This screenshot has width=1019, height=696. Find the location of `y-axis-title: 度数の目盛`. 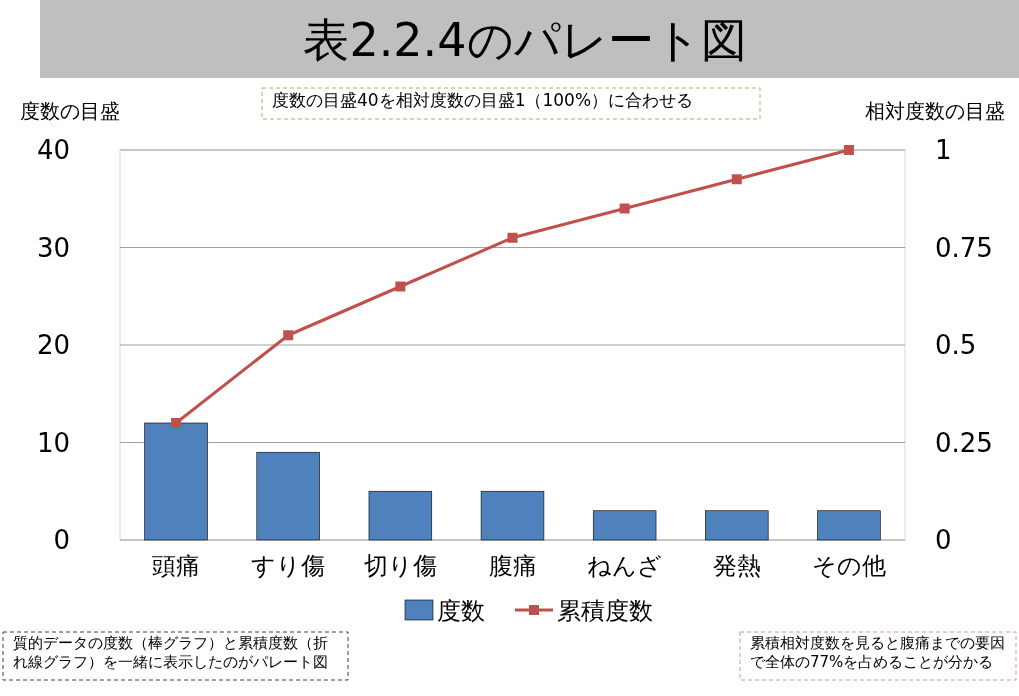

y-axis-title: 度数の目盛 is located at coordinates (70, 111).